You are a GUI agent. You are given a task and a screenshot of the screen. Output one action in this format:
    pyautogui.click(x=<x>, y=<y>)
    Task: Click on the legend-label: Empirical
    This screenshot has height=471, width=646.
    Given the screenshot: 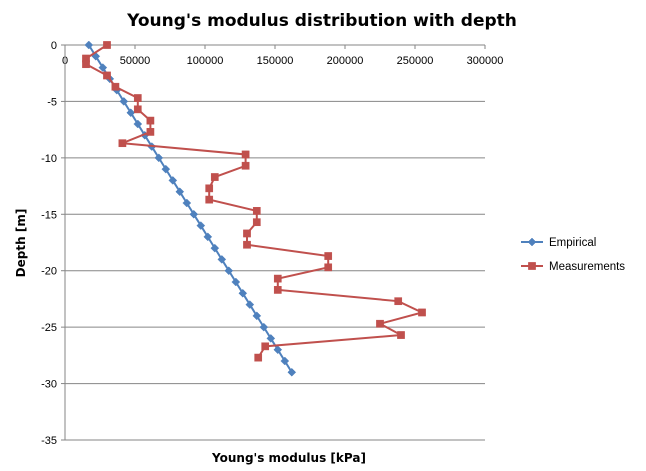 What is the action you would take?
    pyautogui.click(x=572, y=243)
    